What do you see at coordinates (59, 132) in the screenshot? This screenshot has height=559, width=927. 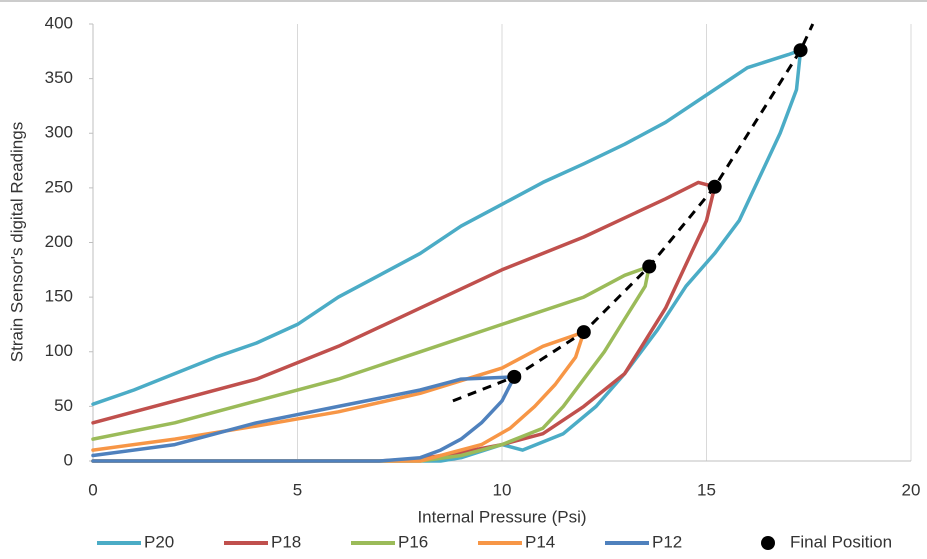 I see `y-tick-label: 300` at bounding box center [59, 132].